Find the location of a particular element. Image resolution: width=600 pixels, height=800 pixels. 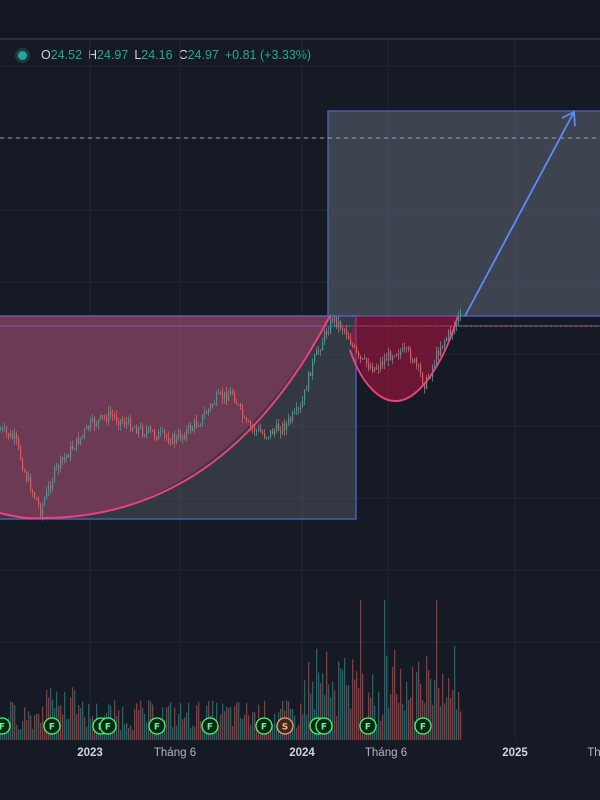

marker-label: S is located at coordinates (285, 728).